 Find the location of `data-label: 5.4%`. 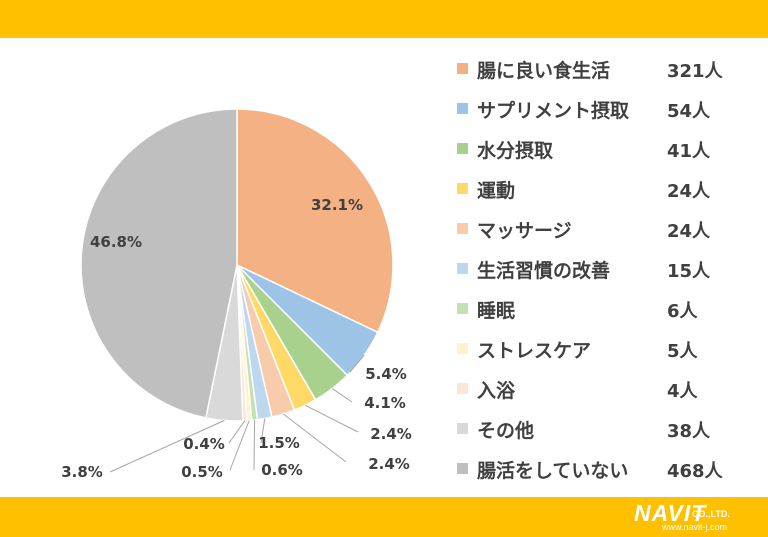

data-label: 5.4% is located at coordinates (386, 374).